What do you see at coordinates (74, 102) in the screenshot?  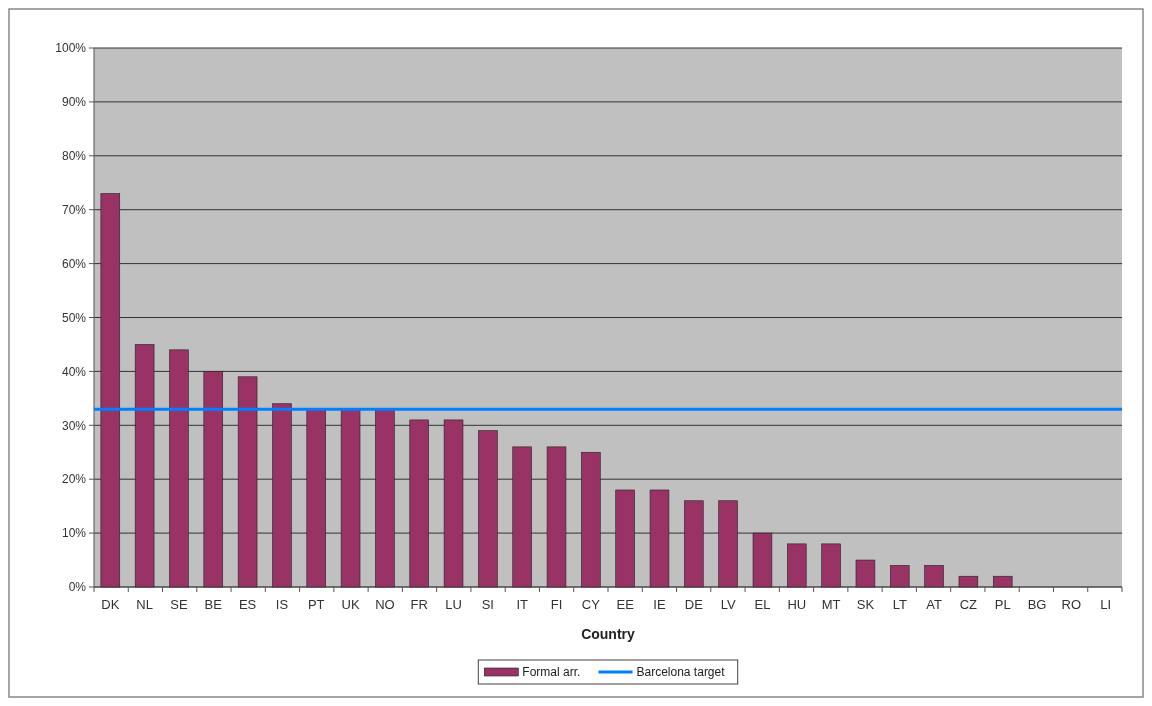 I see `y-tick-label: 90%` at bounding box center [74, 102].